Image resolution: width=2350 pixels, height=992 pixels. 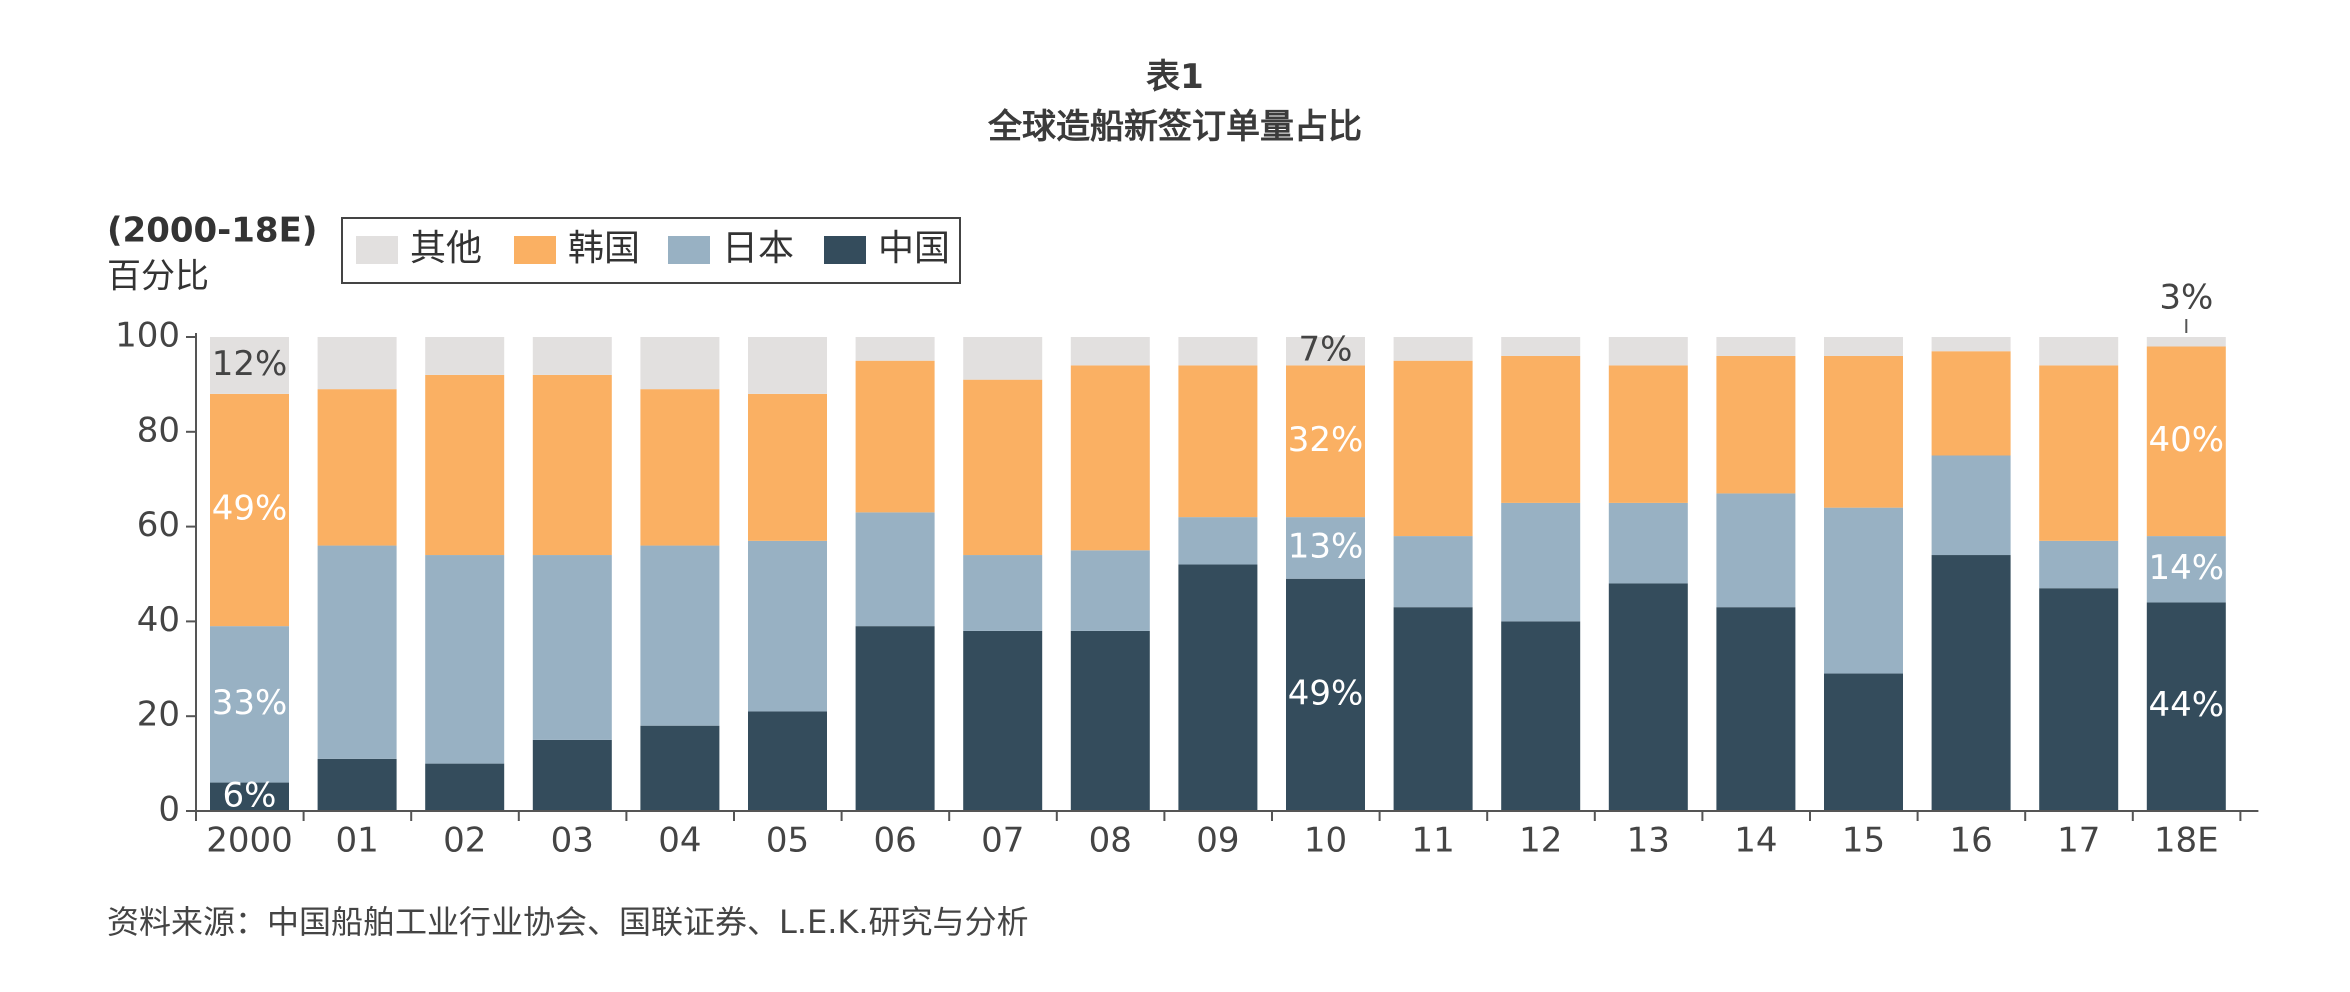 I want to click on bar-16-其他, so click(x=1971, y=344).